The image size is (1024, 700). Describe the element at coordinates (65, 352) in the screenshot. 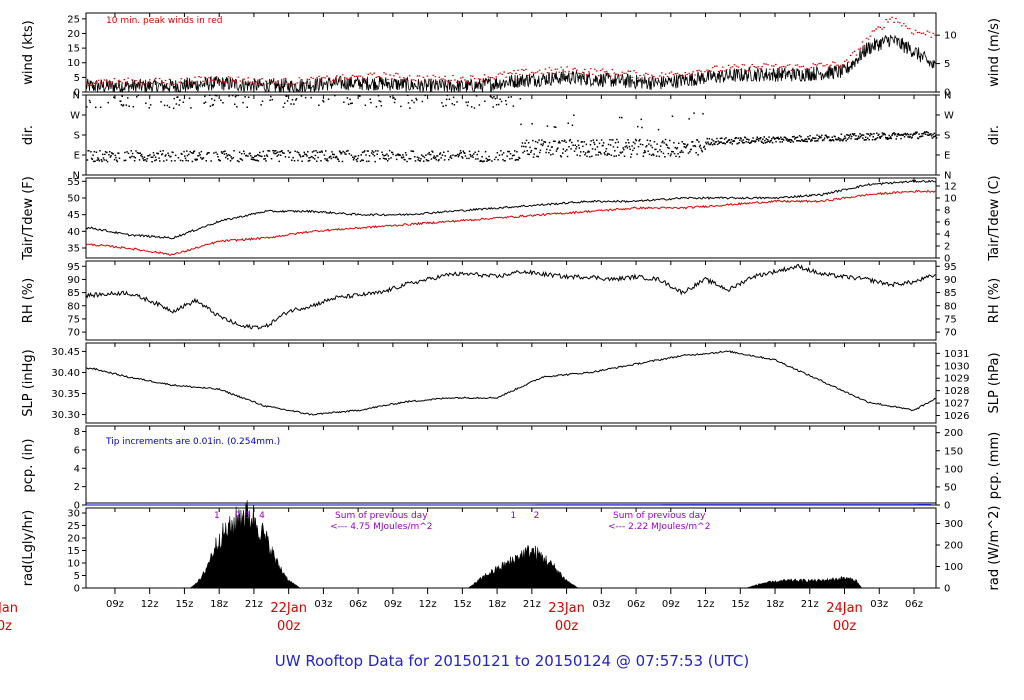

I see `slp-left-tick-label: 30.45` at that location.